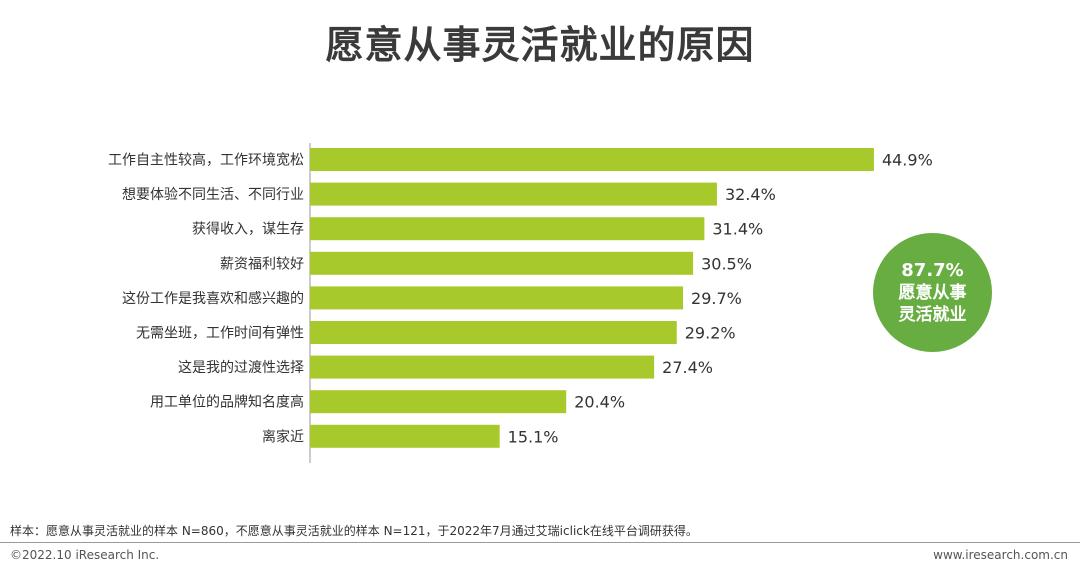 This screenshot has width=1080, height=578. What do you see at coordinates (932, 270) in the screenshot?
I see `badge-percent: 87.7%` at bounding box center [932, 270].